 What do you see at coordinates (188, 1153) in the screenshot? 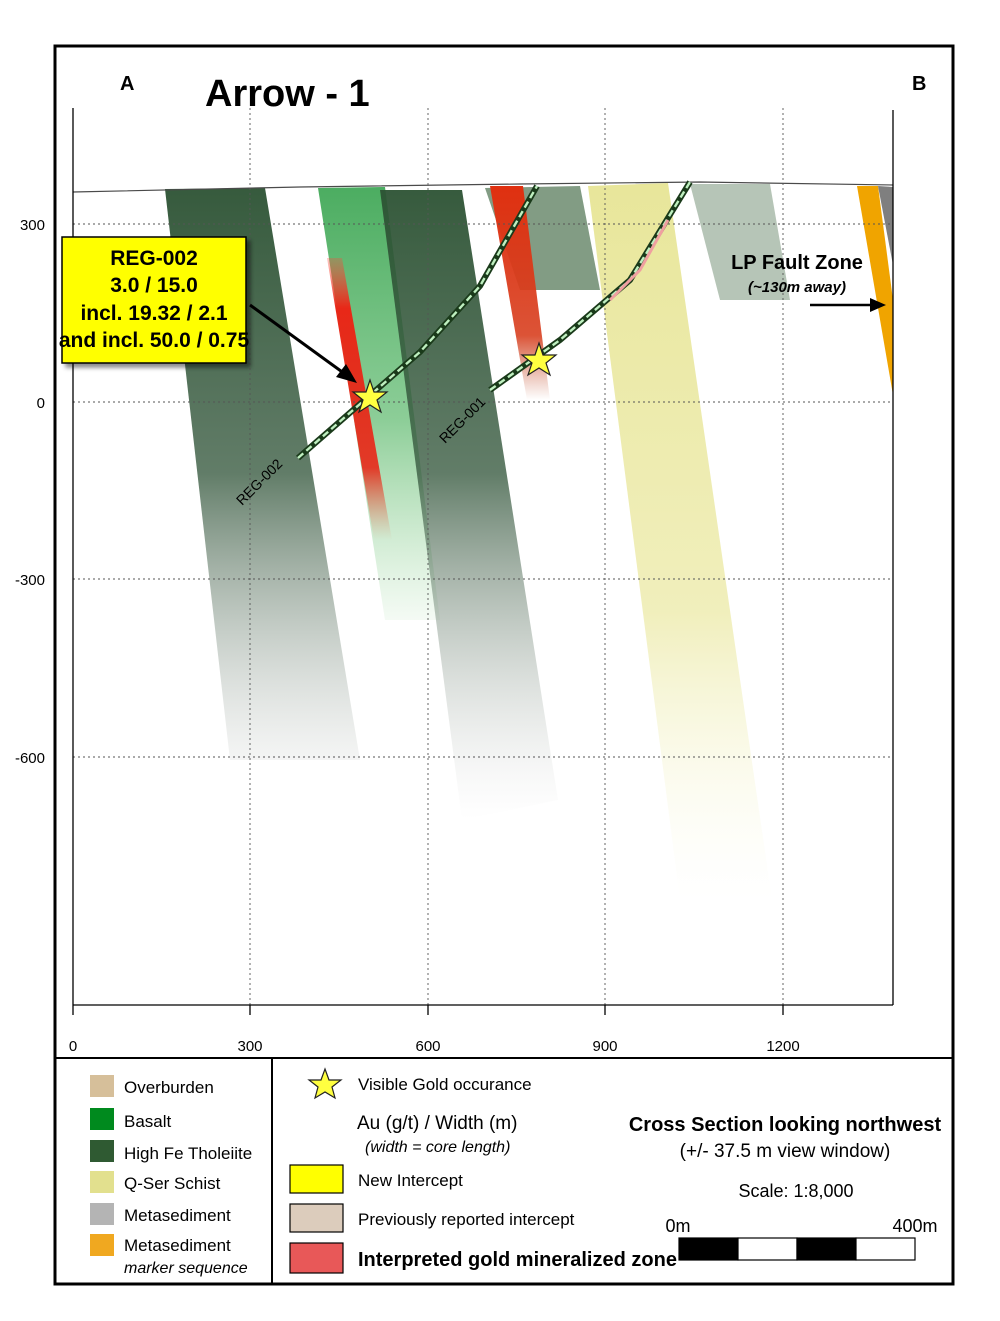
I see `legend-label: High Fe Tholeiite` at bounding box center [188, 1153].